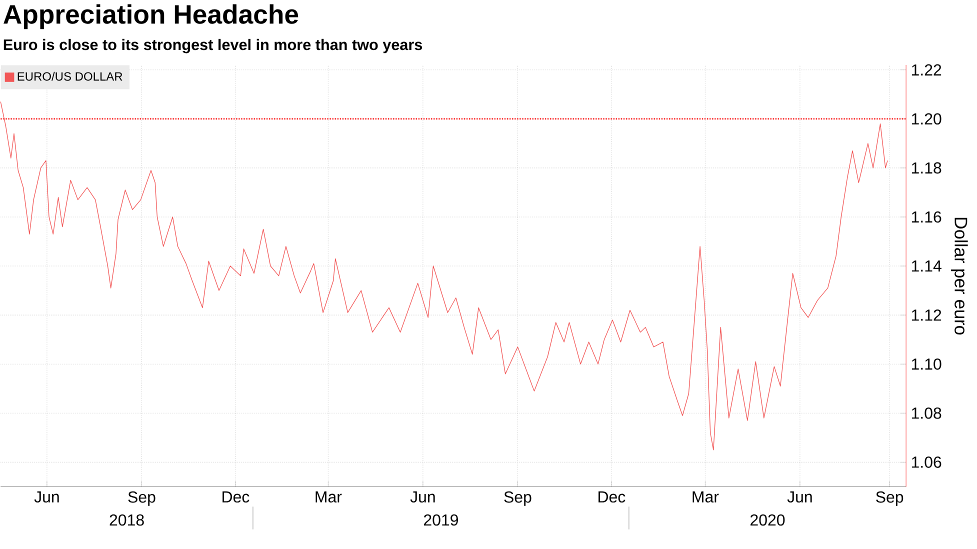 The width and height of the screenshot is (977, 549). Describe the element at coordinates (959, 276) in the screenshot. I see `y-axis-title: Dollar per euro` at that location.